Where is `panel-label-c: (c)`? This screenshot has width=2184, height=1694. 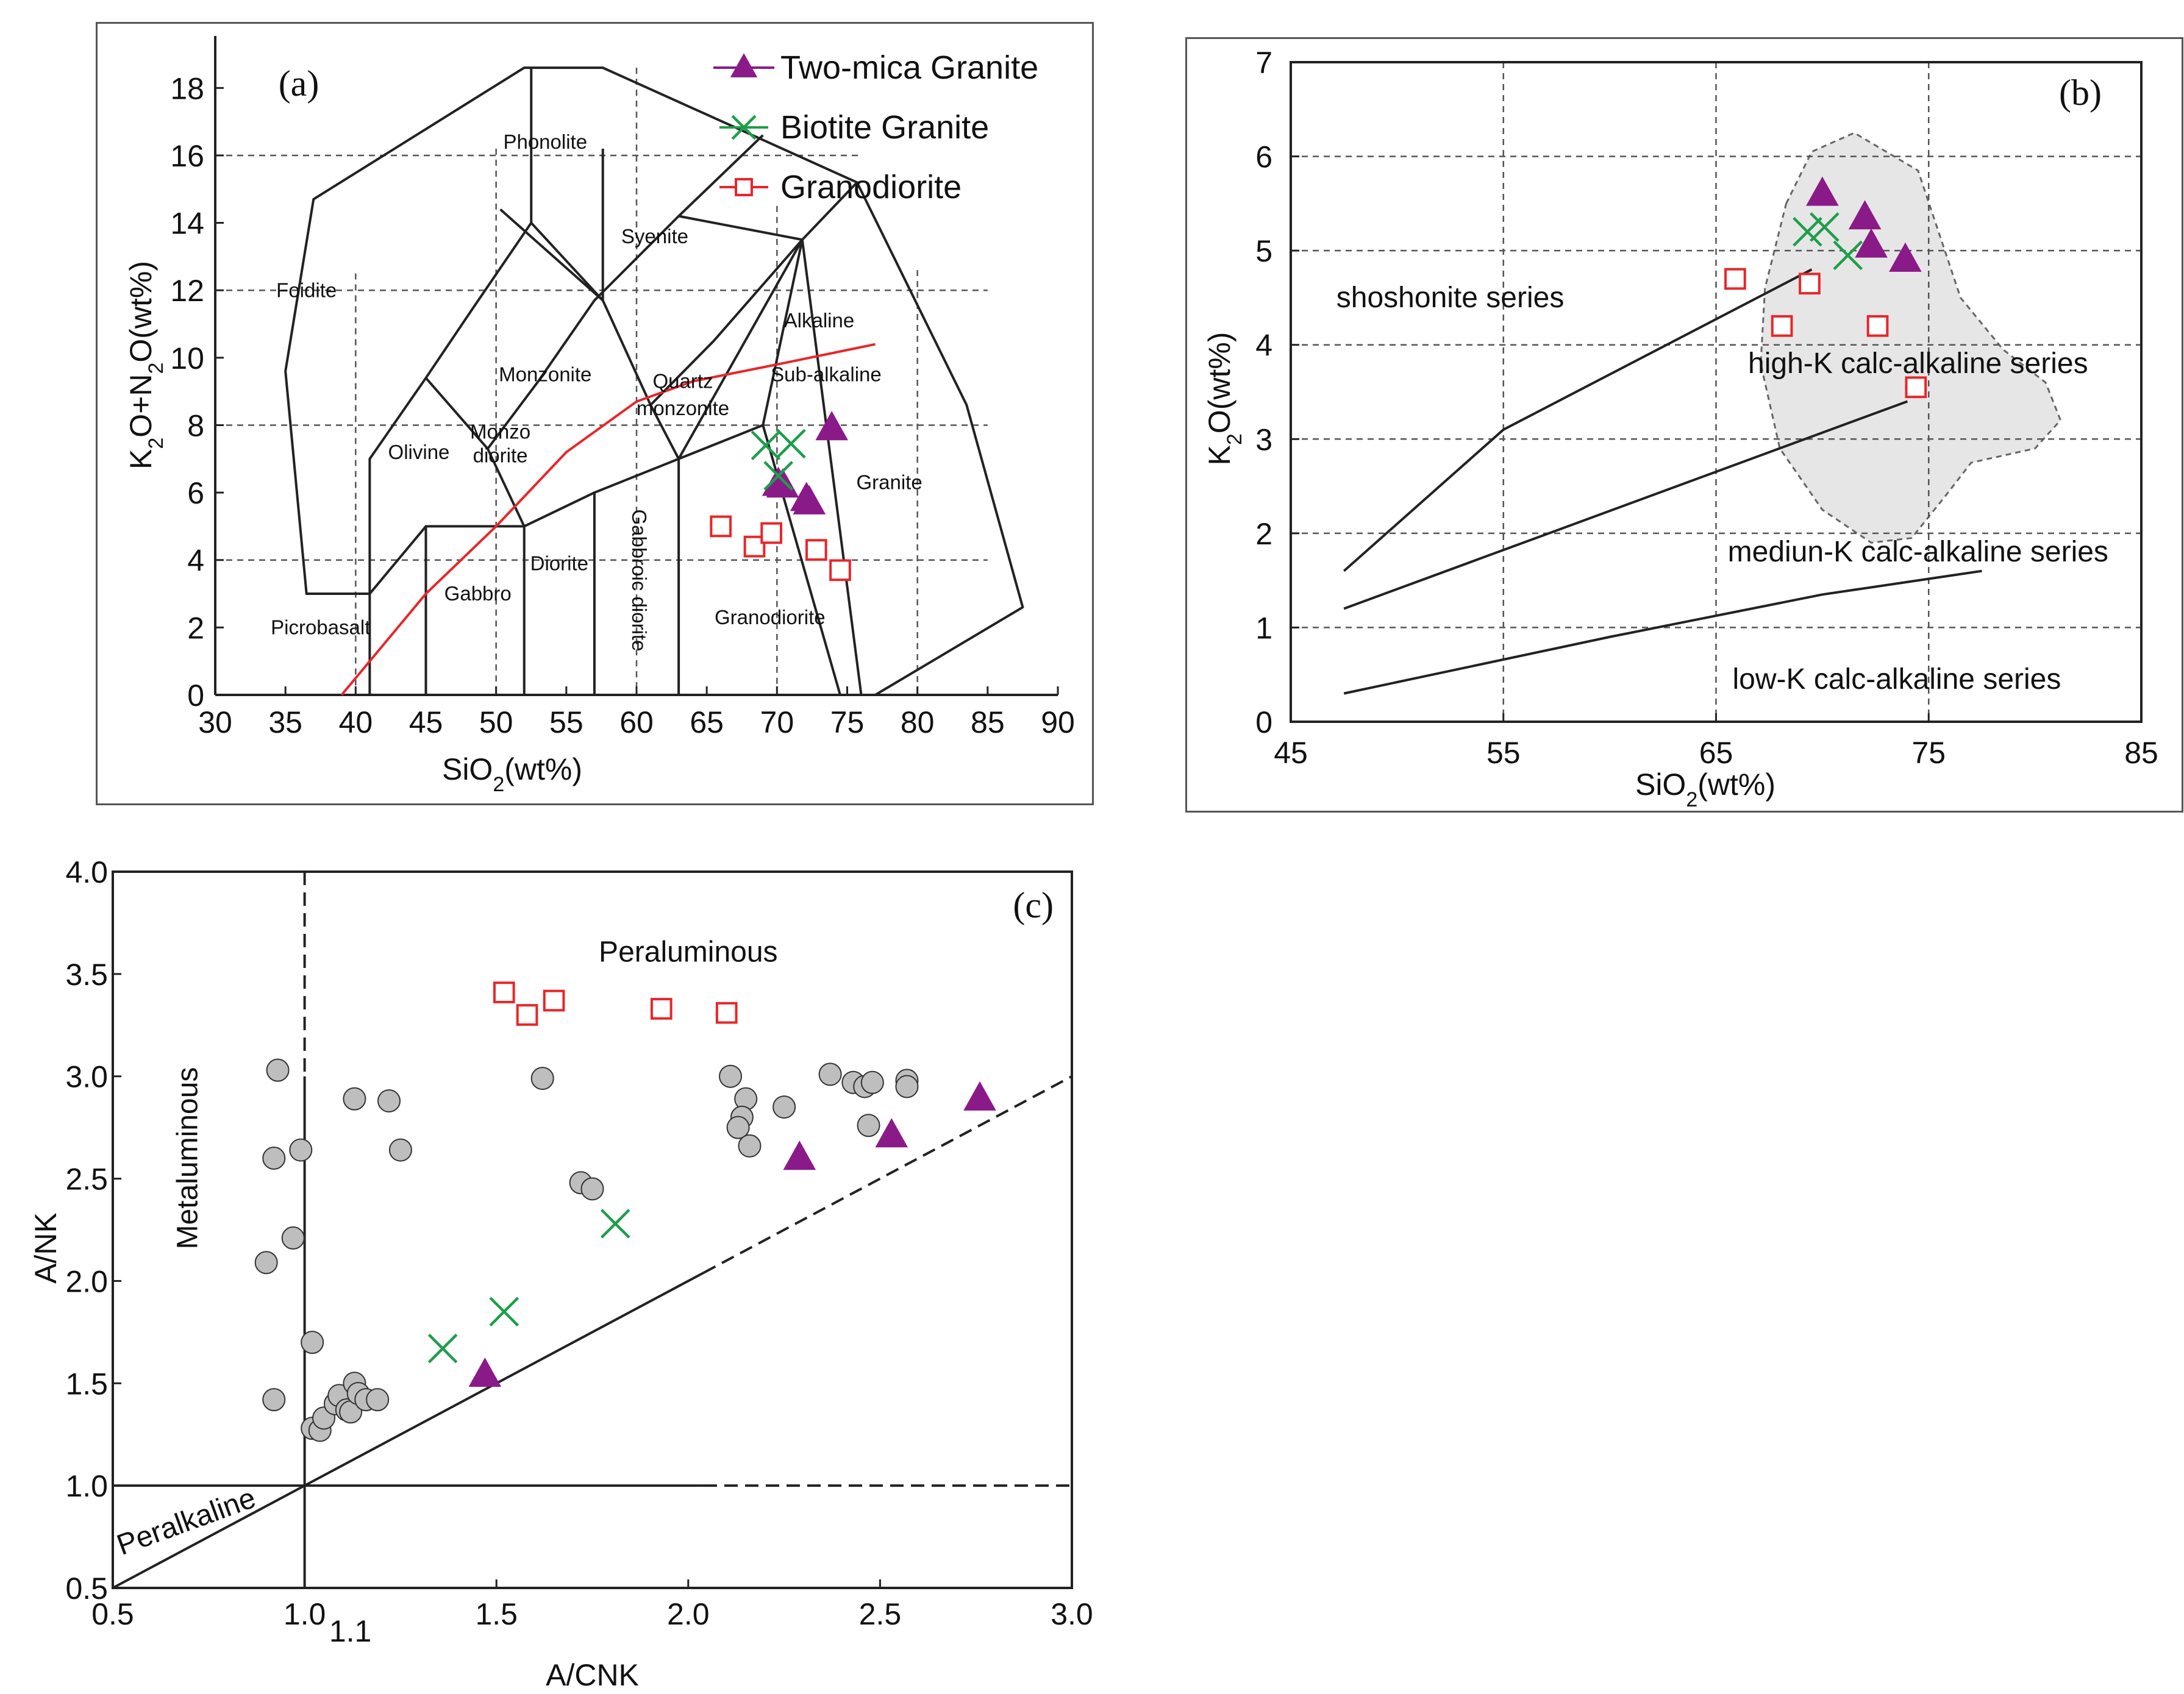 panel-label-c: (c) is located at coordinates (1033, 905).